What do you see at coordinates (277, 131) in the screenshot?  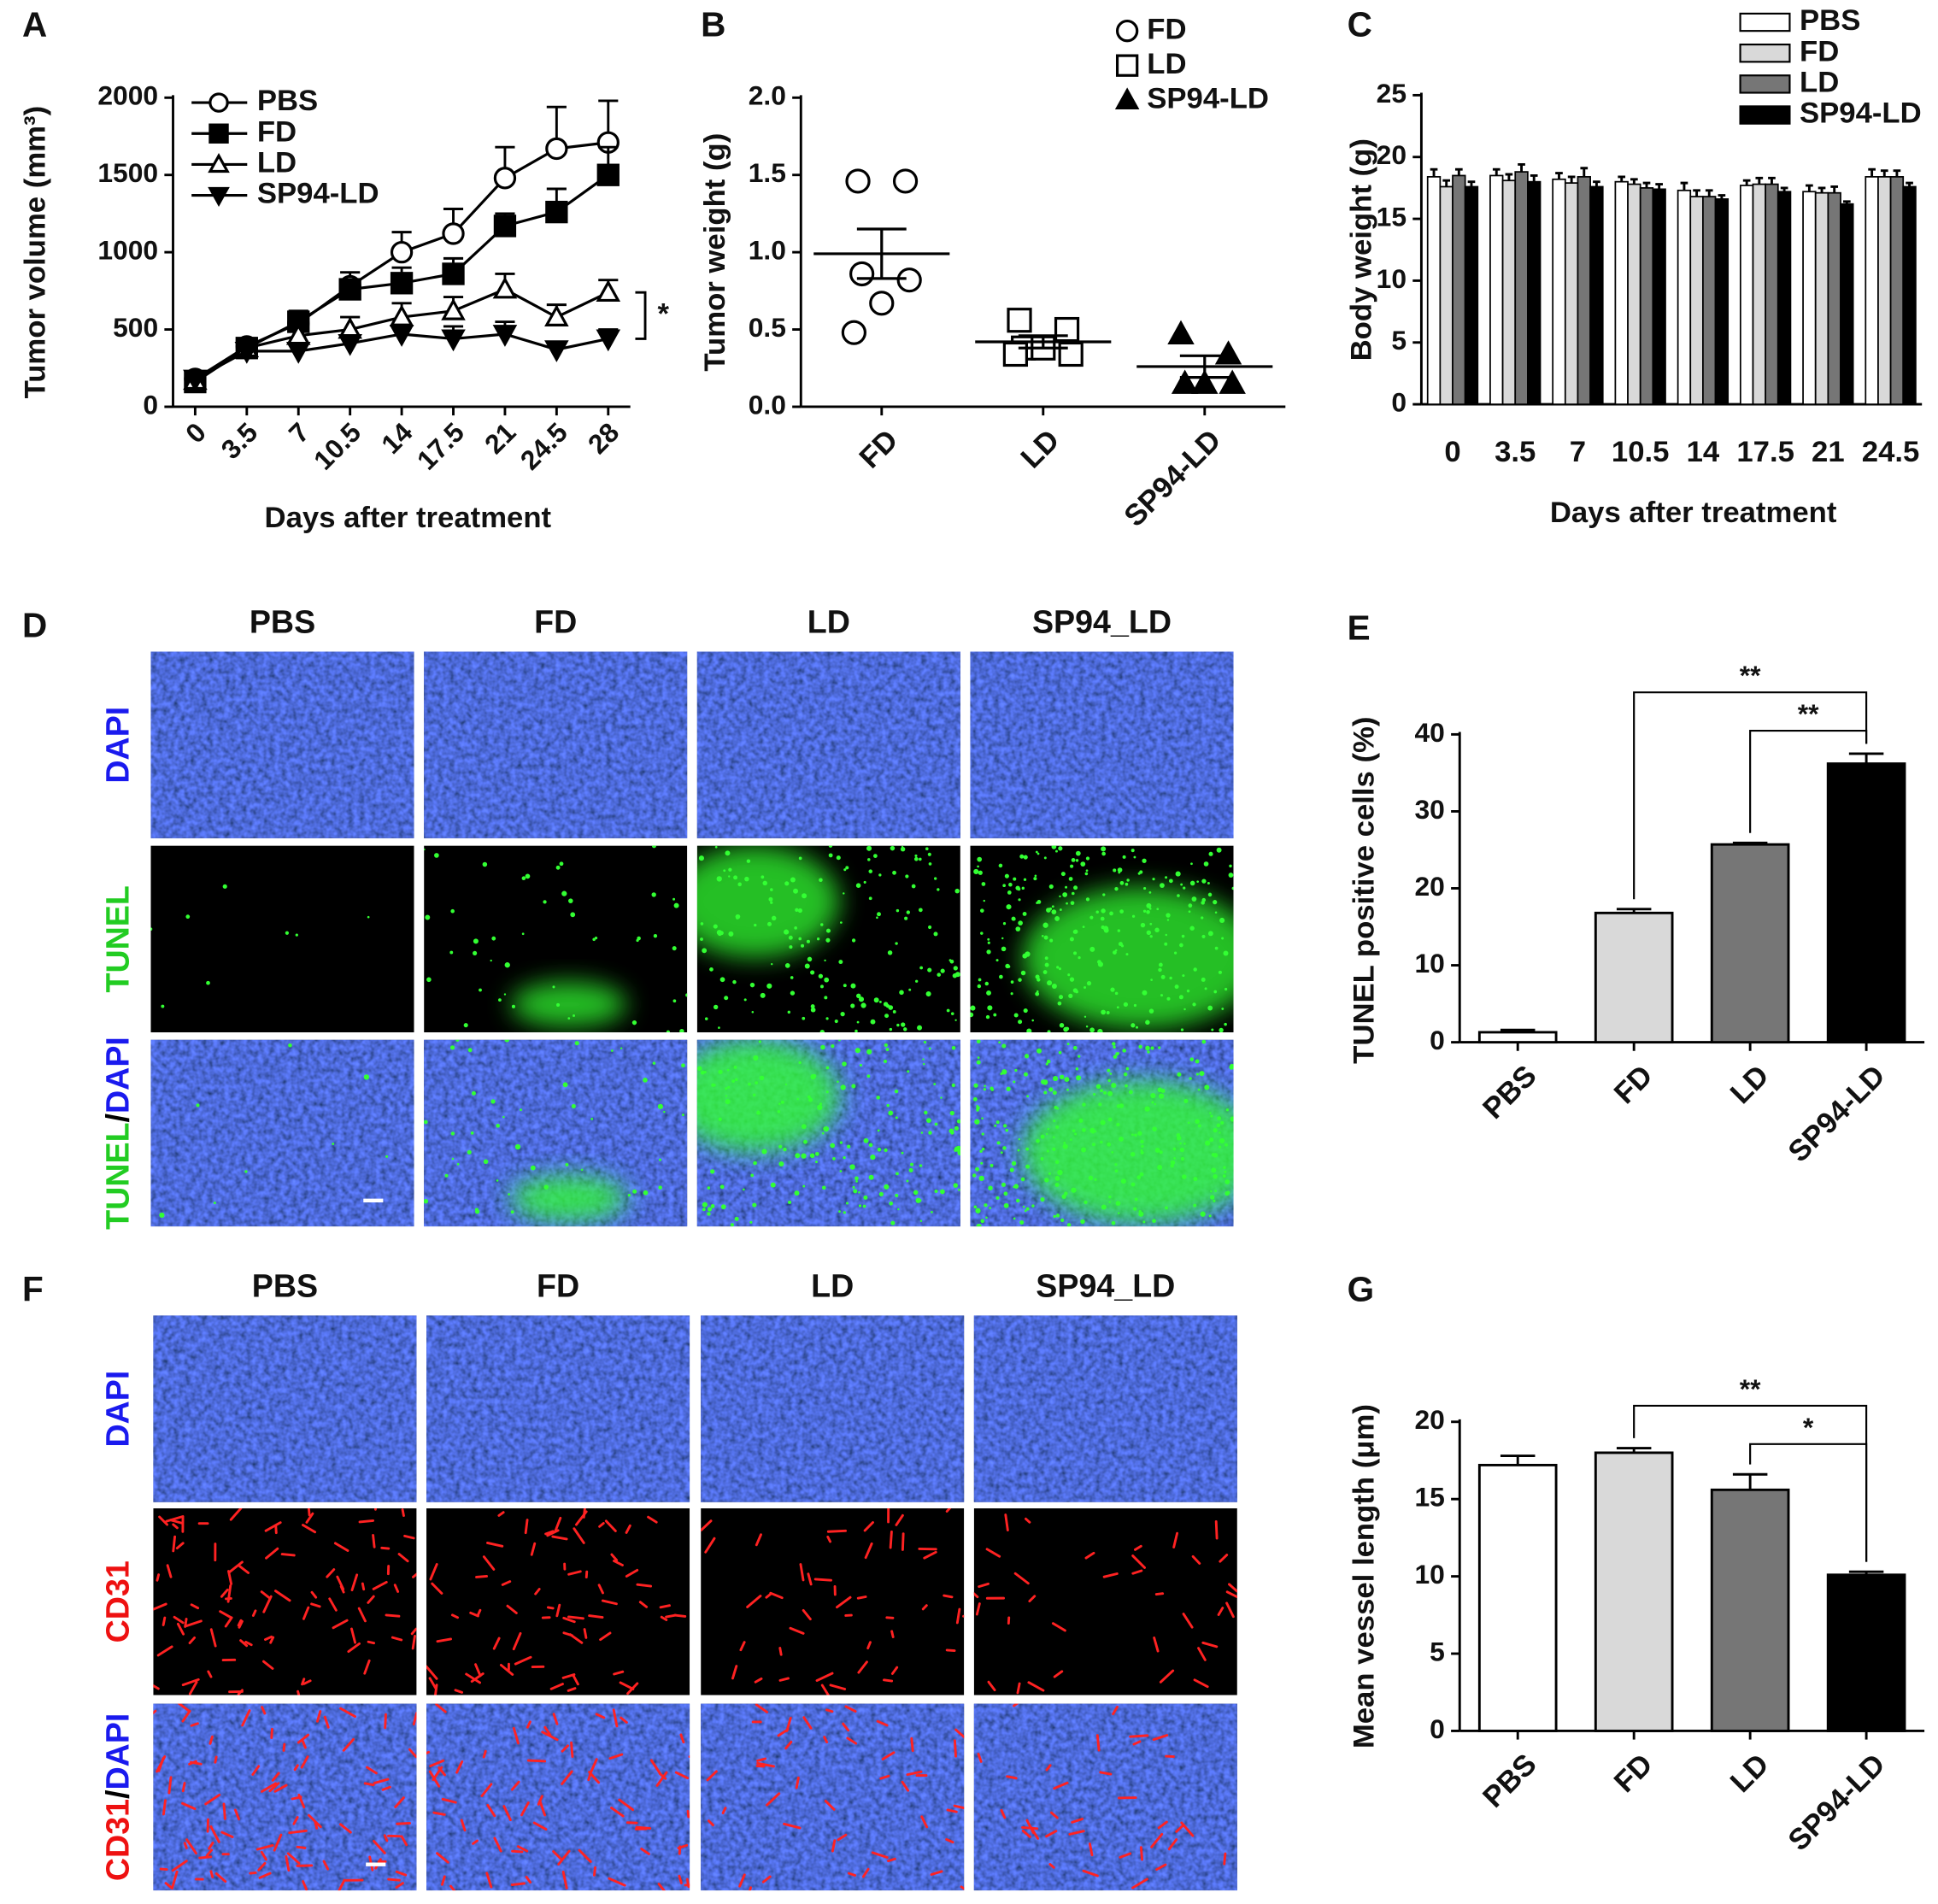 I see `legend-label: FD` at bounding box center [277, 131].